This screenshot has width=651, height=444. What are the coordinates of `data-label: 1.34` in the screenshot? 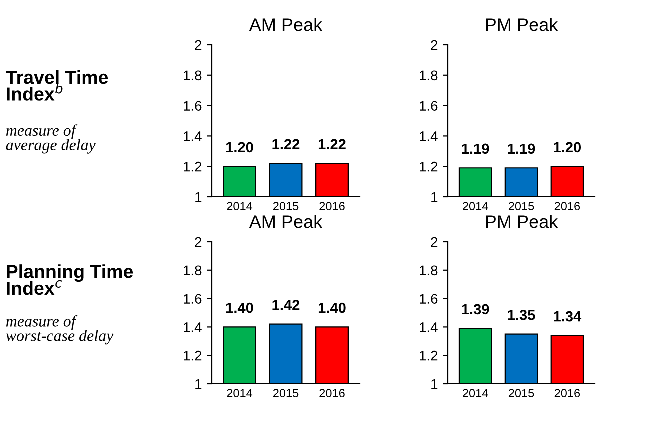 It's located at (568, 316).